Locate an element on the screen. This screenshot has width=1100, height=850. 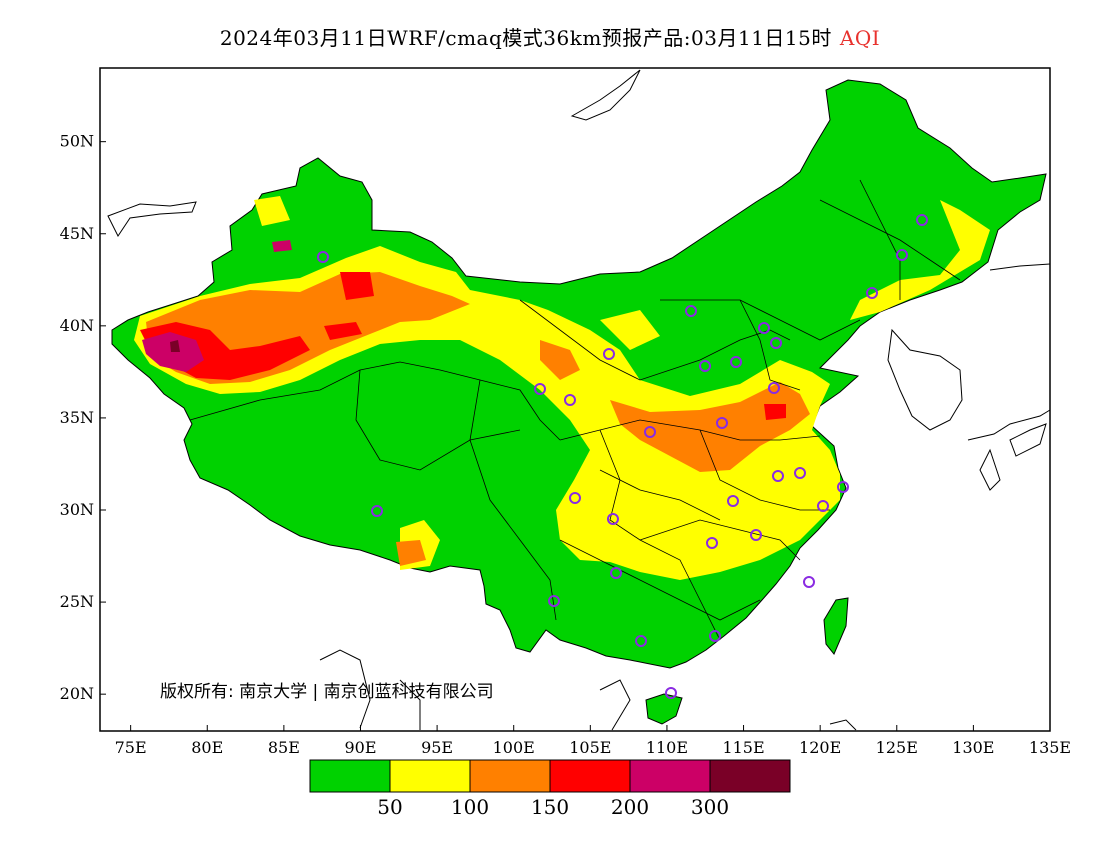
lat-tick-label: 20N is located at coordinates (77, 693).